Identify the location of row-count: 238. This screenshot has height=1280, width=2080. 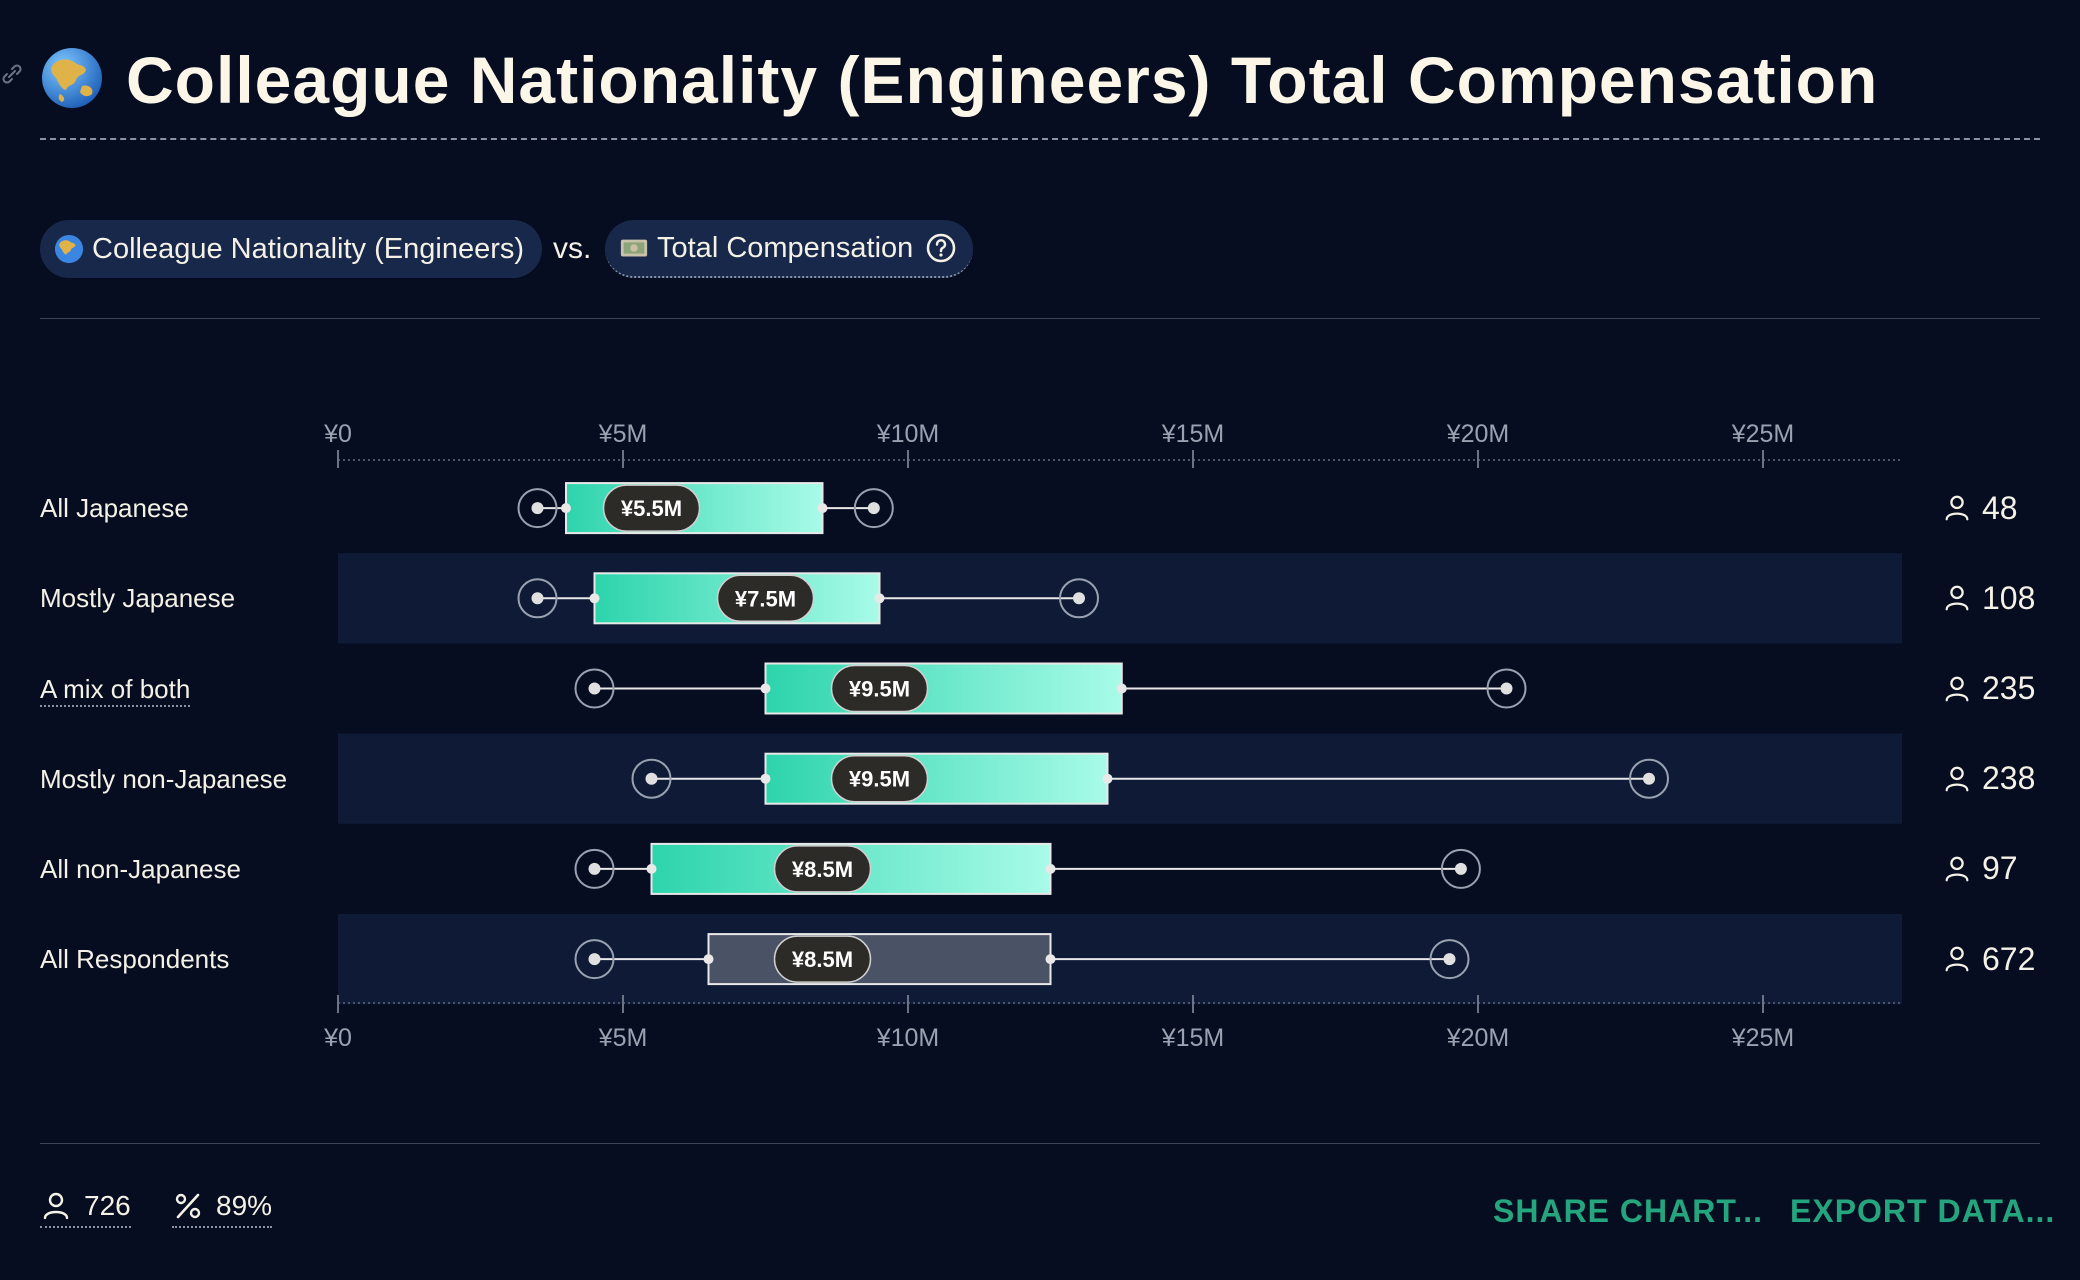
(1988, 779).